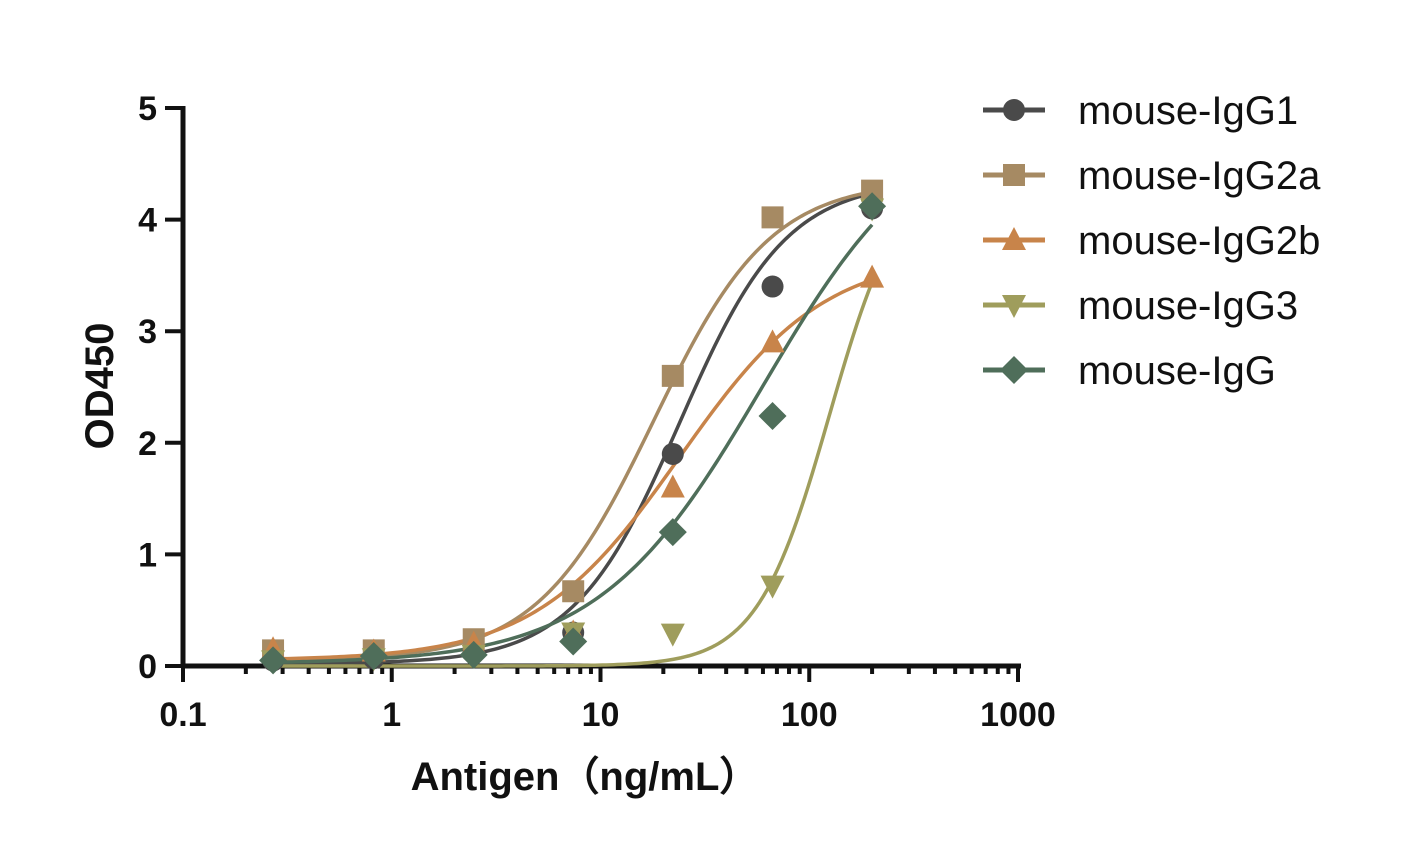  What do you see at coordinates (1014, 175) in the screenshot?
I see `legend-marker-mouse-IgG2a` at bounding box center [1014, 175].